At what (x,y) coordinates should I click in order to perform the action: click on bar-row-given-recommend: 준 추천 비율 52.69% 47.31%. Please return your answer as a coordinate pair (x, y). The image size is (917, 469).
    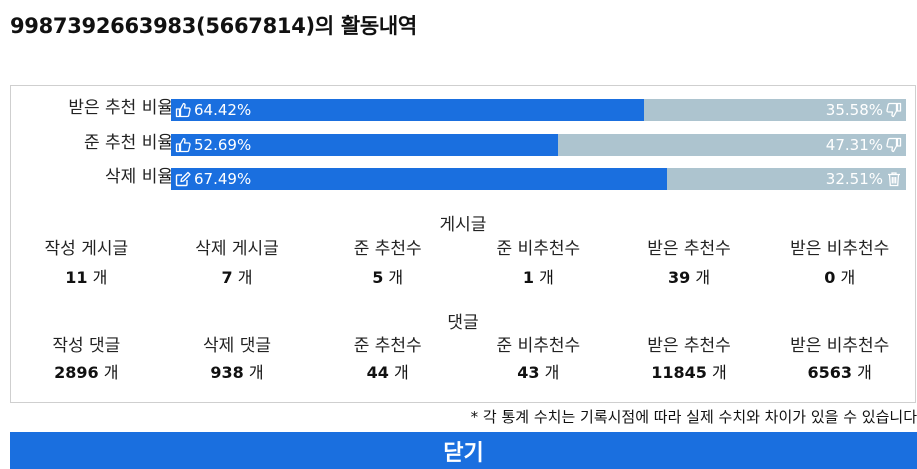
    Looking at the image, I should click on (463, 143).